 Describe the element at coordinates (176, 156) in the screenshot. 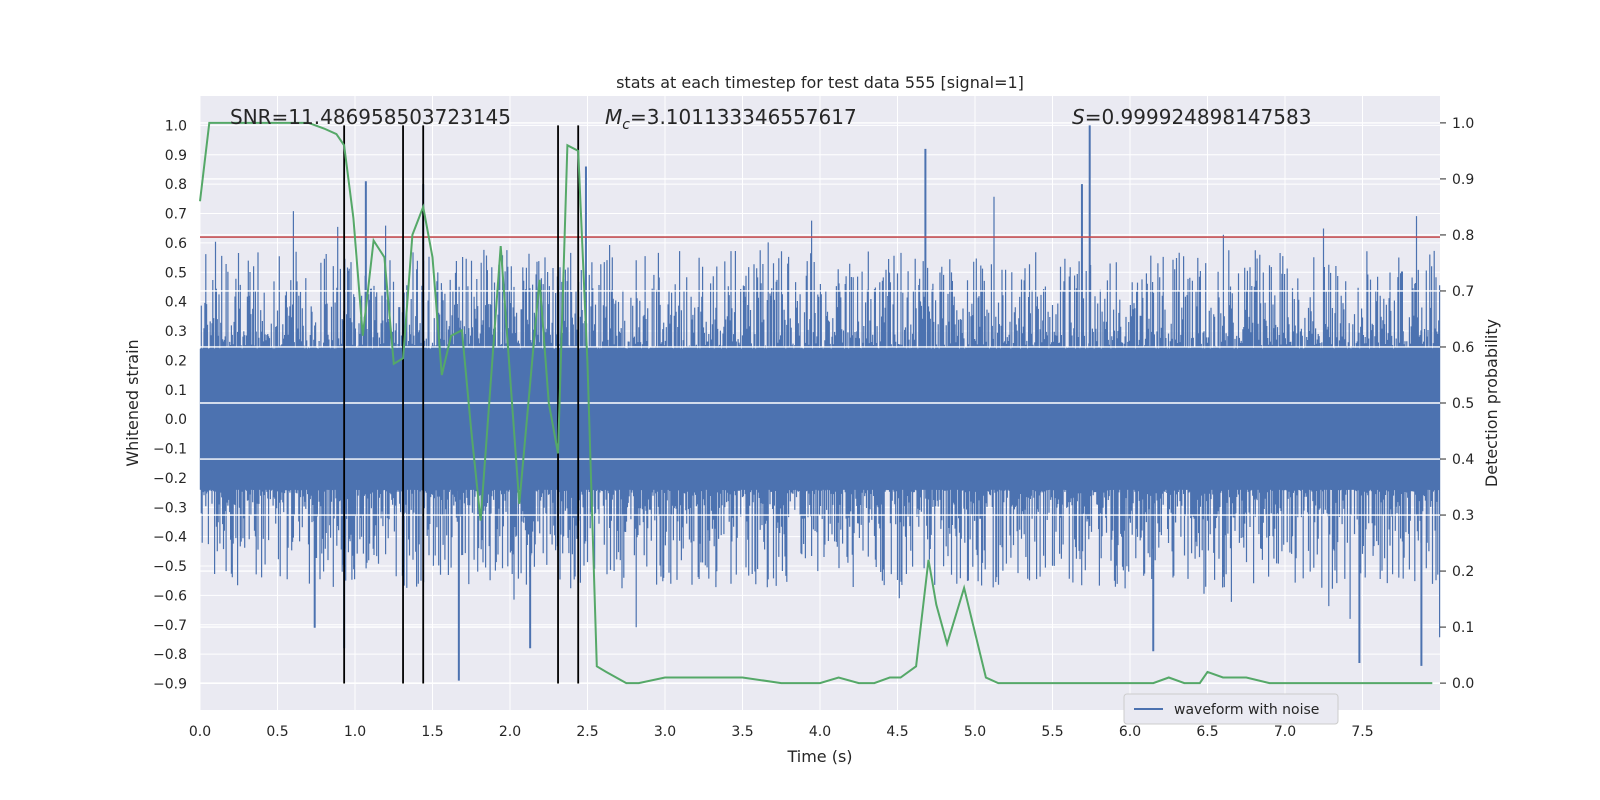

I see `y-tick-label: 0.9` at that location.